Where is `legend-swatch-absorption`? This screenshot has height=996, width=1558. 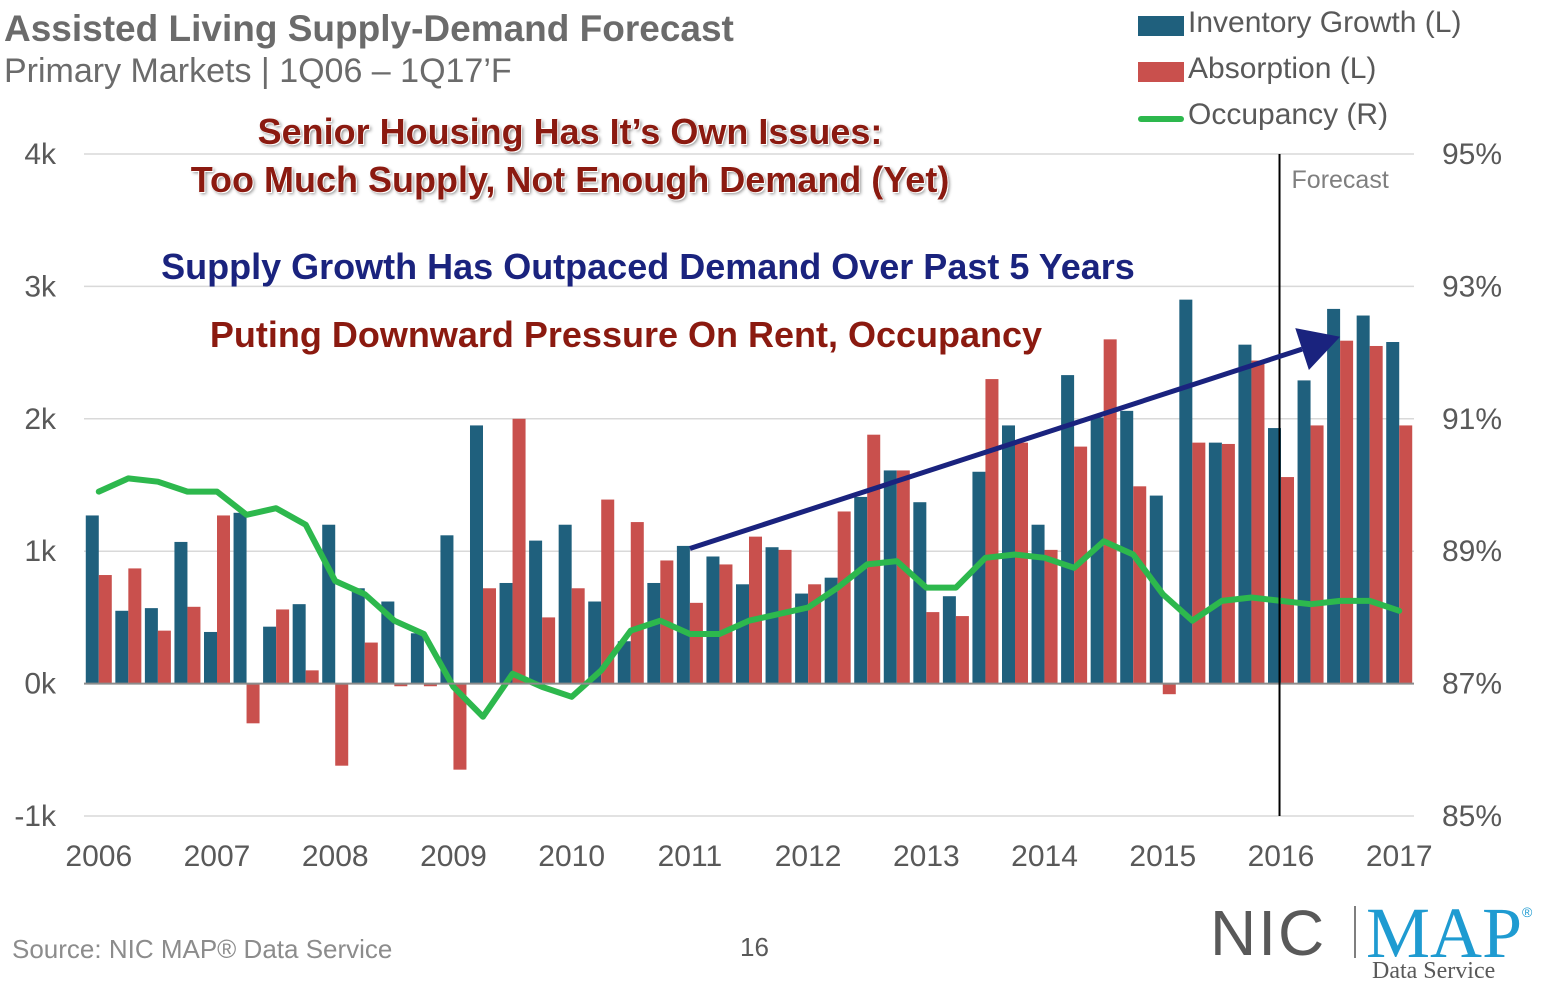 legend-swatch-absorption is located at coordinates (1161, 72).